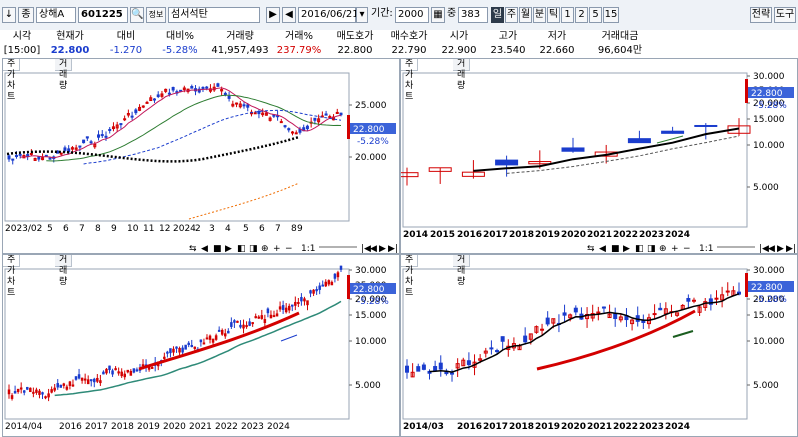 The height and width of the screenshot is (437, 798). I want to click on period-input: 2000, so click(412, 15).